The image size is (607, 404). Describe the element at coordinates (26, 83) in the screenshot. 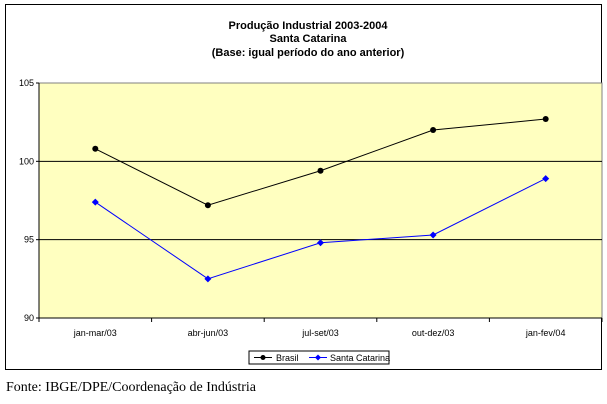

I see `y-tick-label-3: 105` at that location.